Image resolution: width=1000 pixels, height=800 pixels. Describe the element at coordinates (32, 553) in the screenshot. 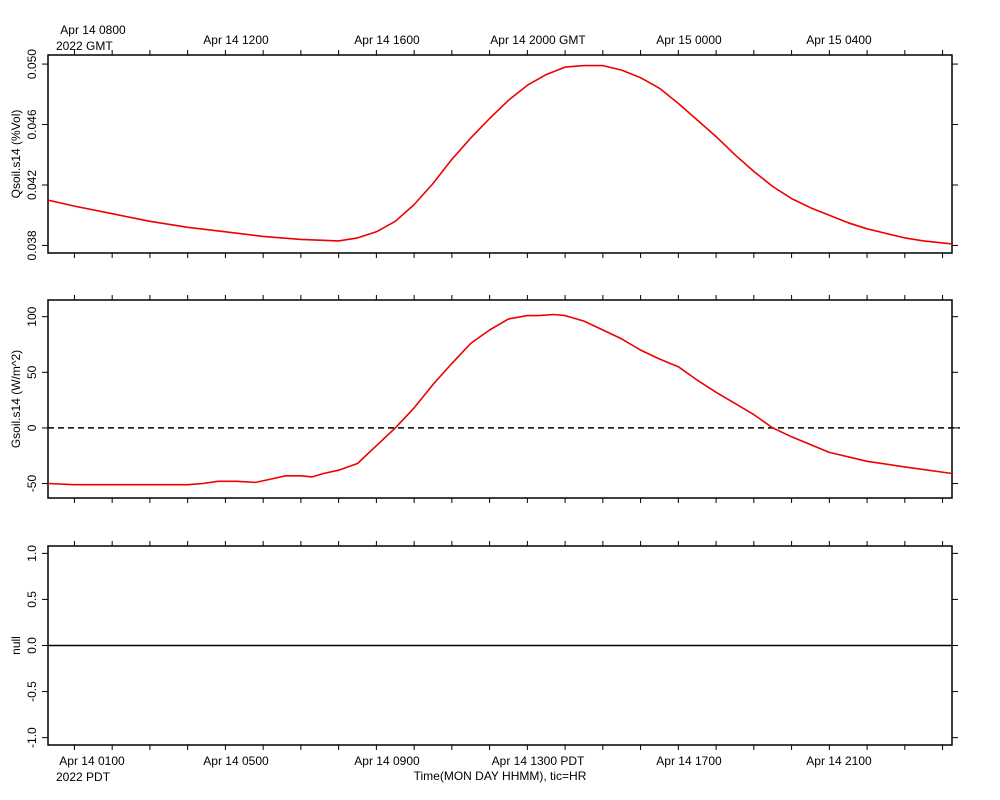

I see `y-tick-label: 1.0` at that location.